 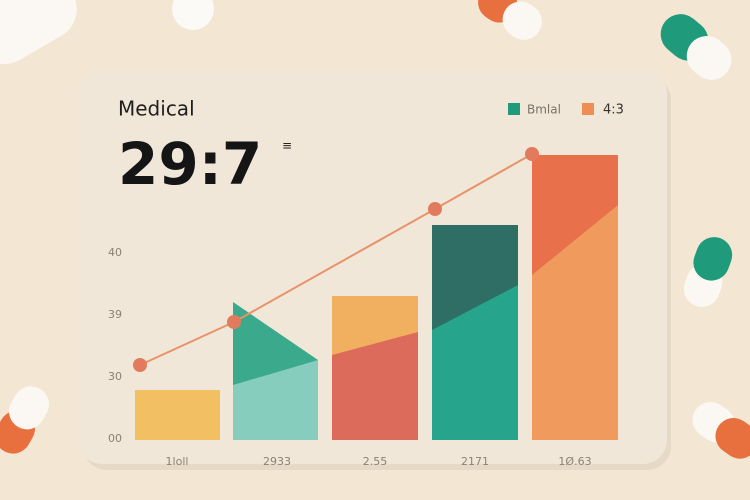 I want to click on legend-label: Bmlal, so click(x=544, y=110).